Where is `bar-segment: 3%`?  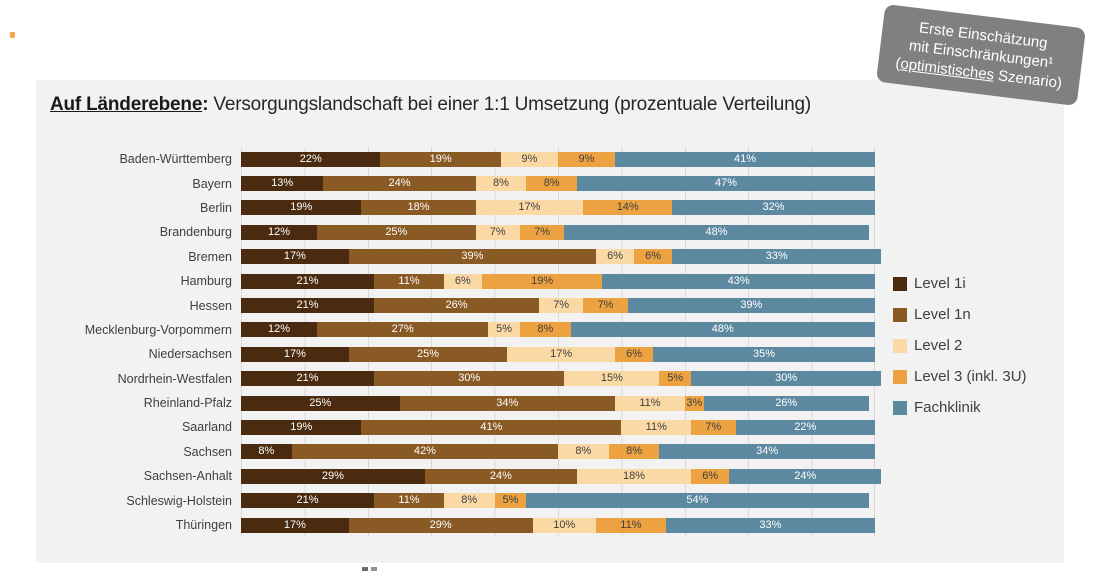
bar-segment: 3% is located at coordinates (694, 403).